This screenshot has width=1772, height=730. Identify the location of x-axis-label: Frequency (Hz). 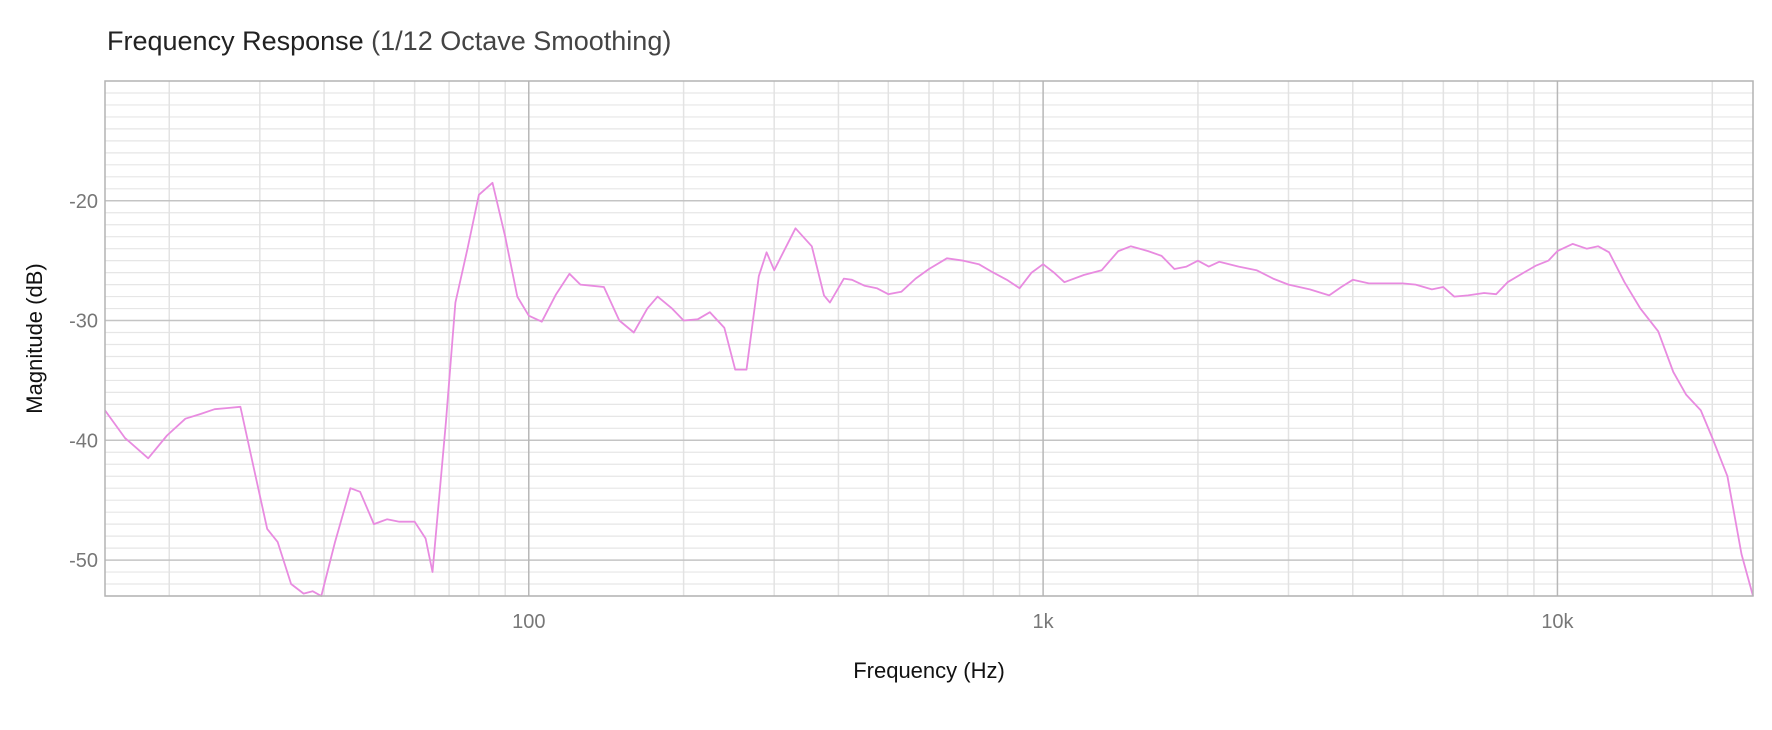
(929, 670).